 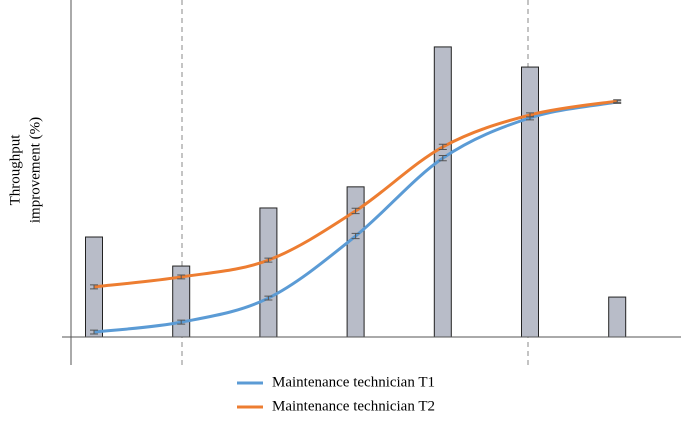 I want to click on y-label-line: Throughput, so click(x=15, y=170).